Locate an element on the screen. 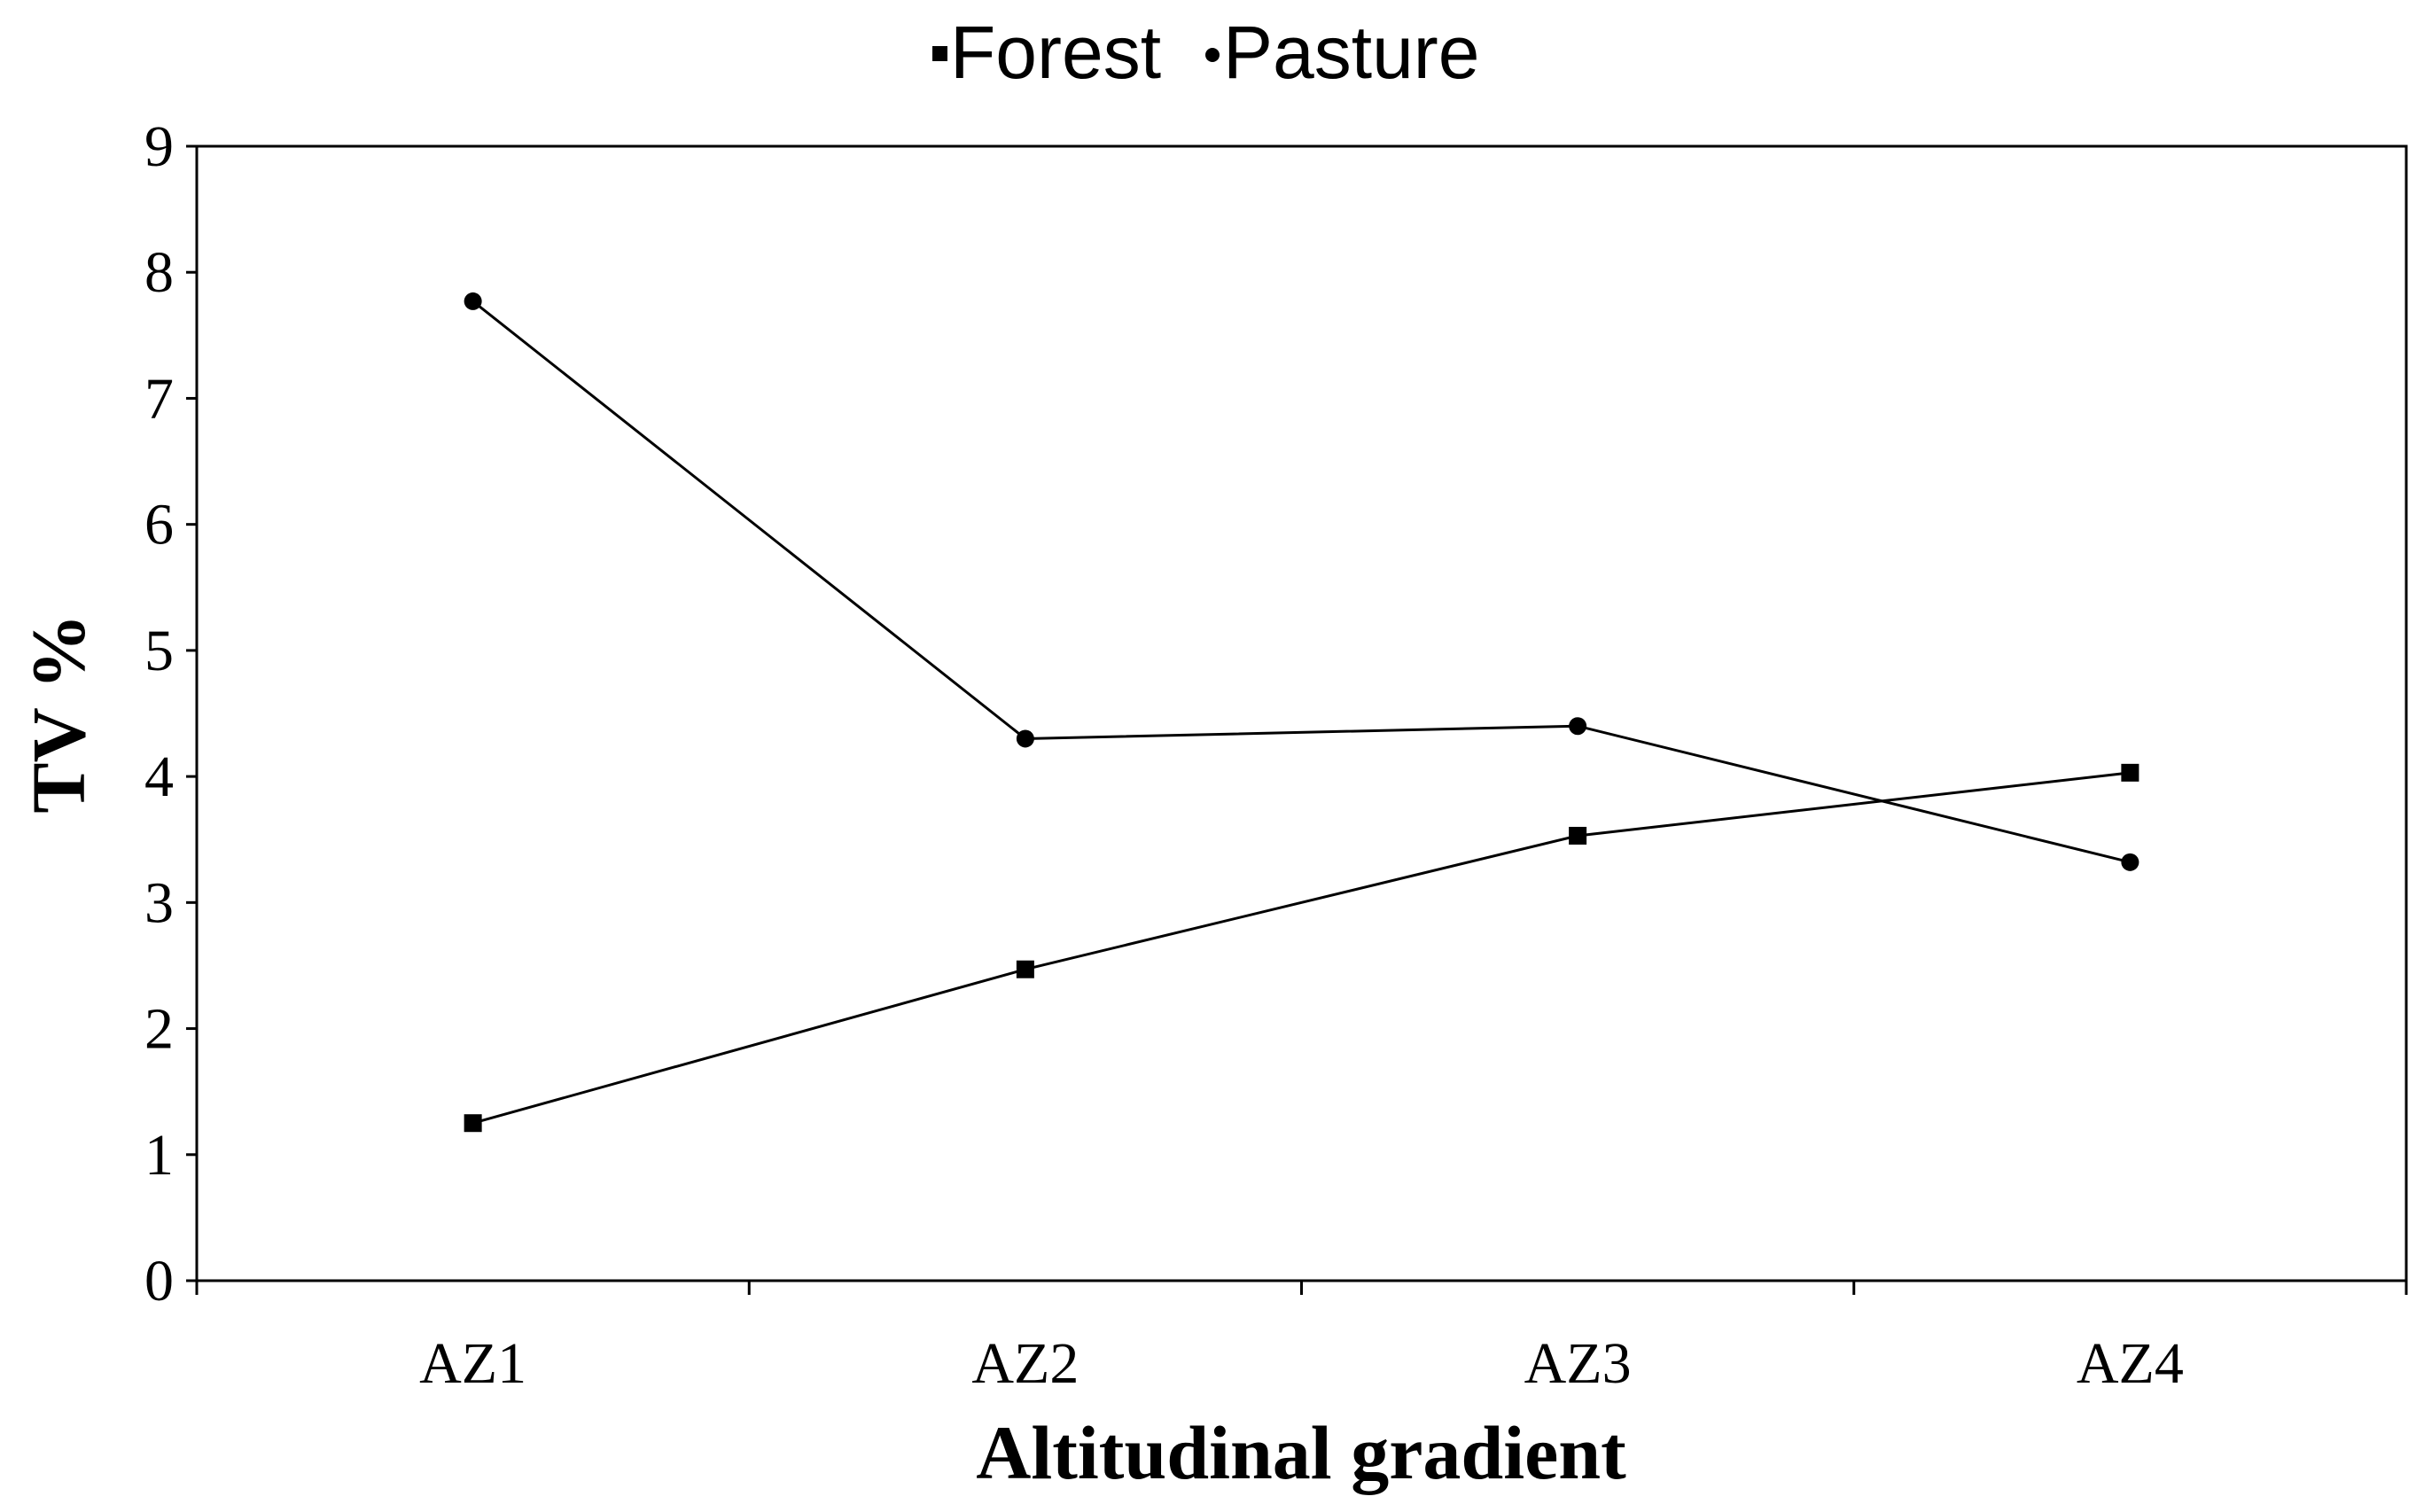 Image resolution: width=2424 pixels, height=1512 pixels. x-tick-label: AZ3 is located at coordinates (1578, 1363).